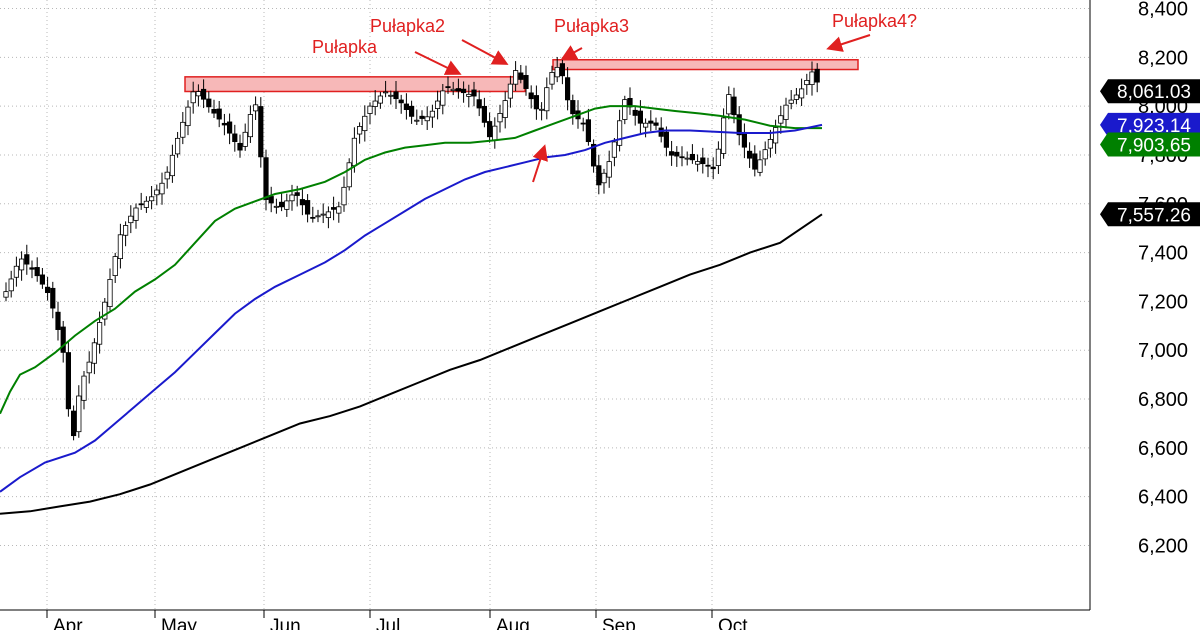 Image resolution: width=1200 pixels, height=630 pixels. What do you see at coordinates (1163, 351) in the screenshot?
I see `y-tick-label: 7,000` at bounding box center [1163, 351].